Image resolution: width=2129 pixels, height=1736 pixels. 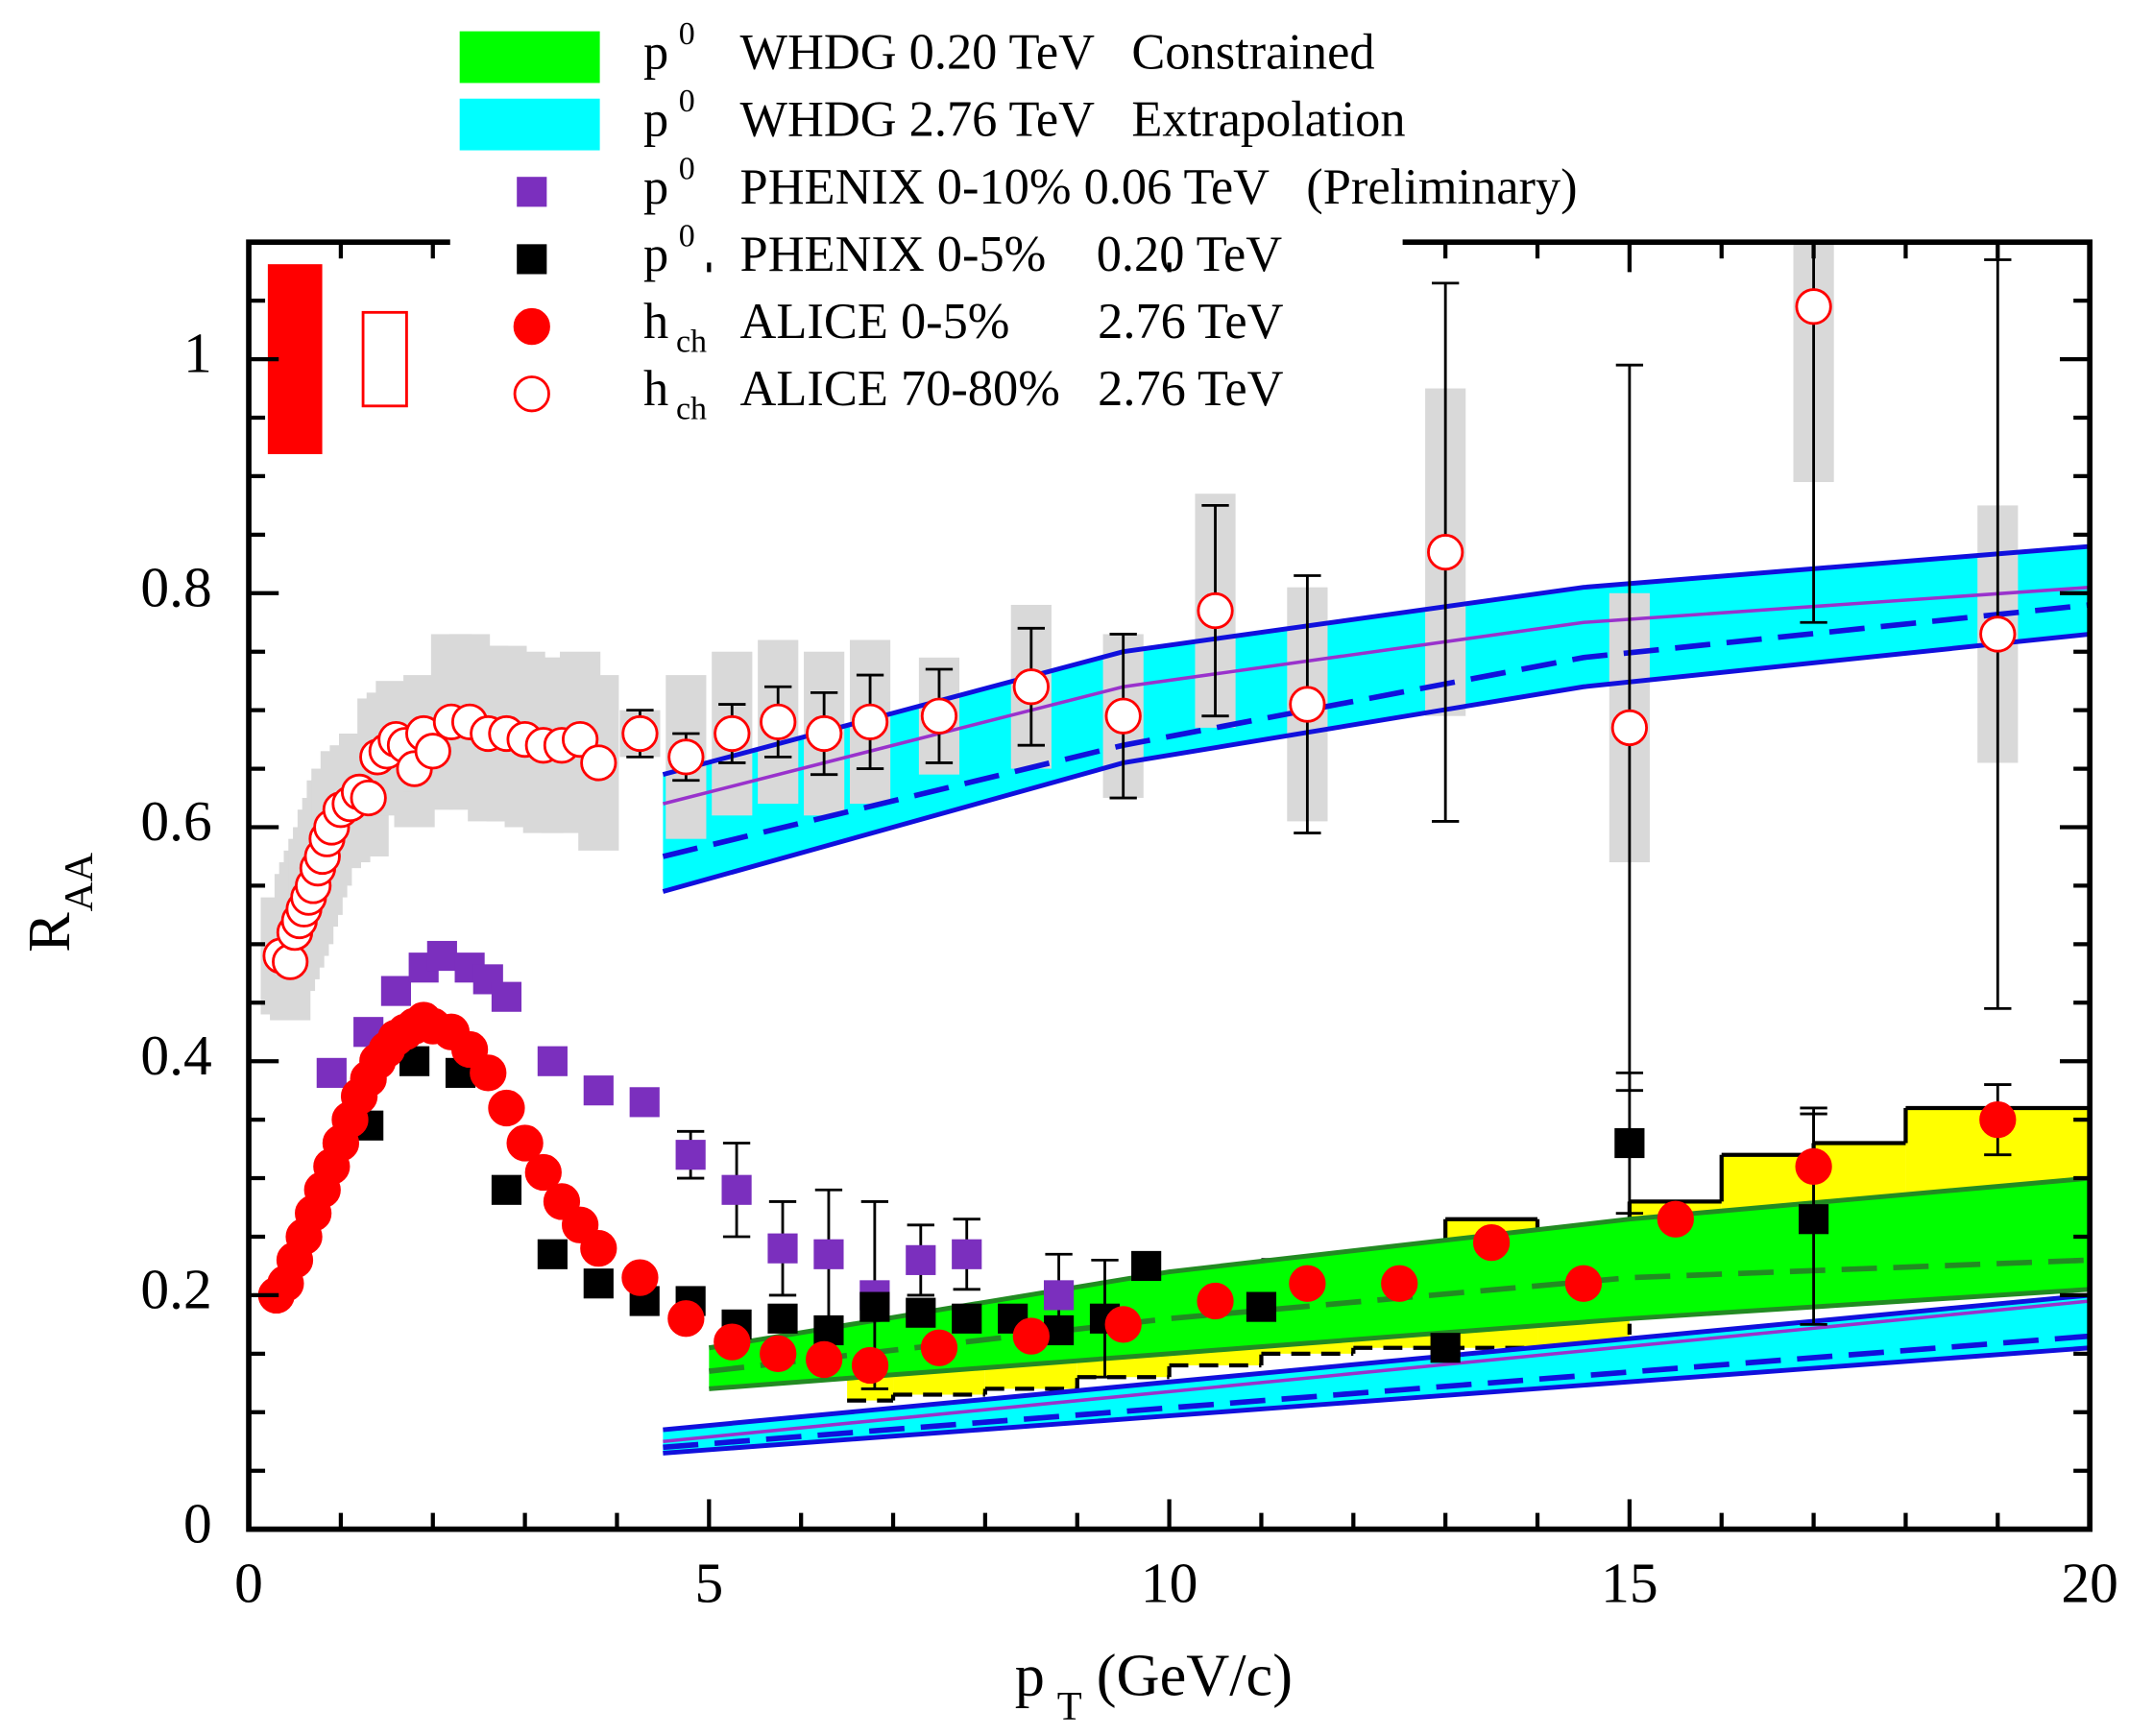 I want to click on y-label: RAA, so click(x=59, y=902).